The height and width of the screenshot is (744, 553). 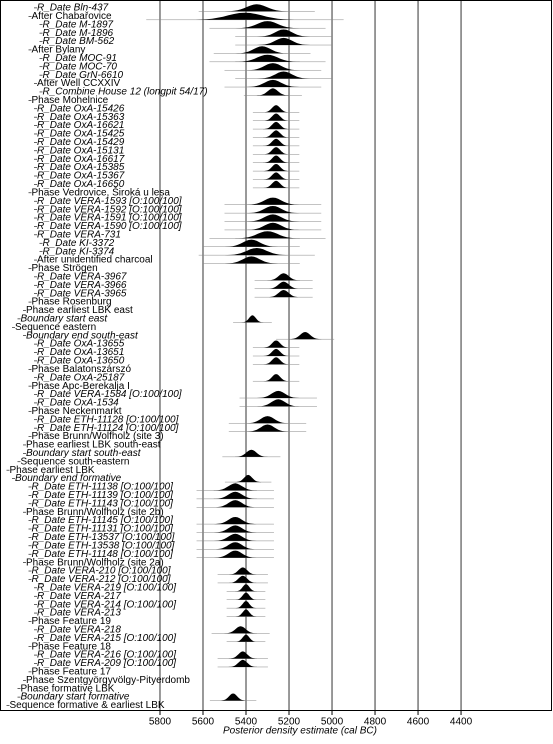 What do you see at coordinates (81, 142) in the screenshot?
I see `row-label: R_Date OxA-15429` at bounding box center [81, 142].